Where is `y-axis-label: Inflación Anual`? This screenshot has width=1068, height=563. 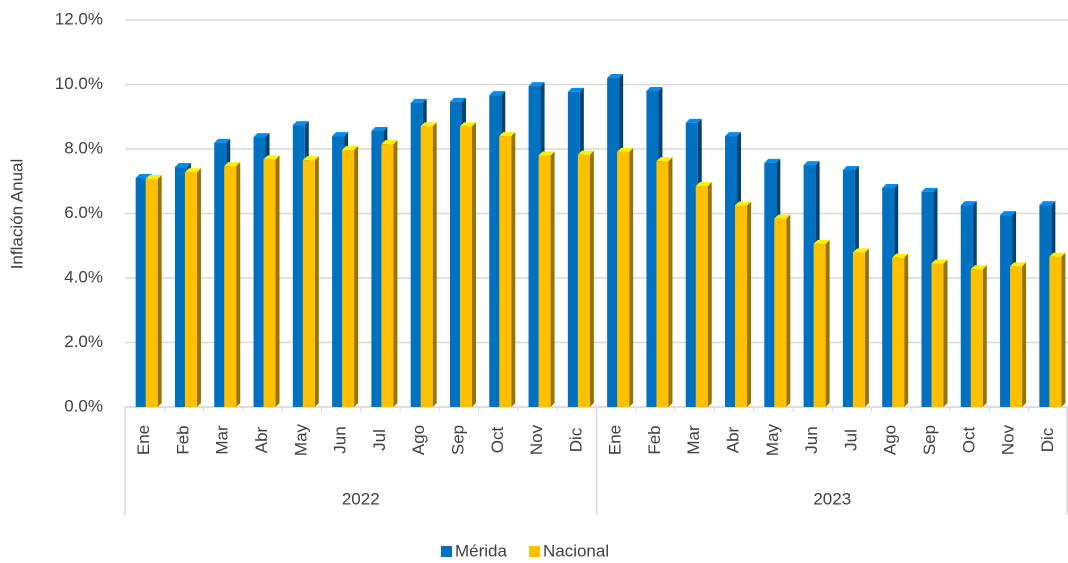 y-axis-label: Inflación Anual is located at coordinates (16, 214).